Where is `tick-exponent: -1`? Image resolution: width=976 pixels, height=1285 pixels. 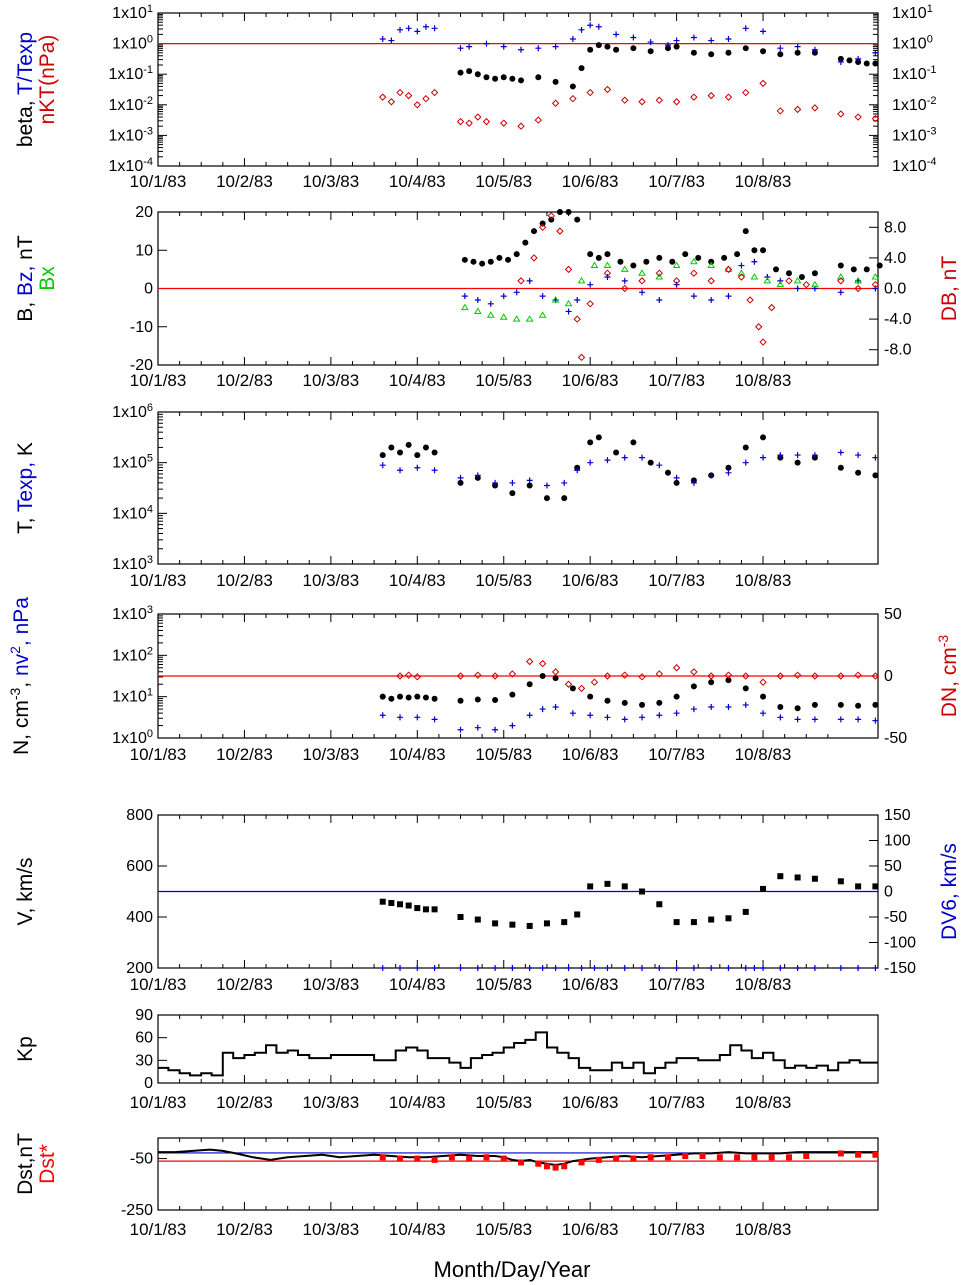 tick-exponent: -1 is located at coordinates (932, 70).